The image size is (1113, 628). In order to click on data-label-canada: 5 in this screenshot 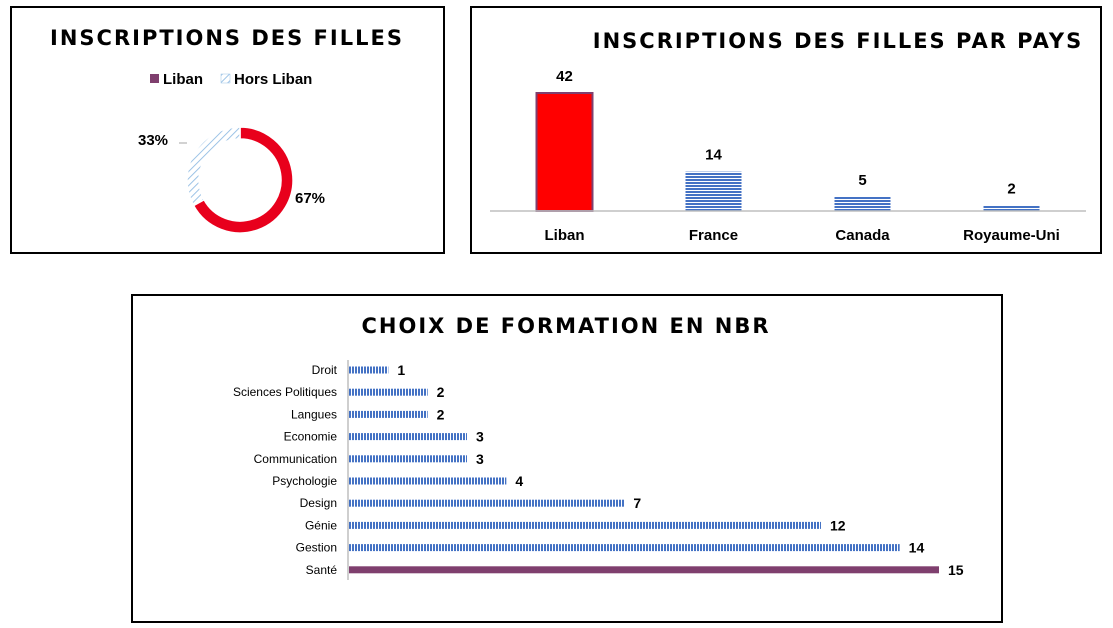, I will do `click(862, 180)`.